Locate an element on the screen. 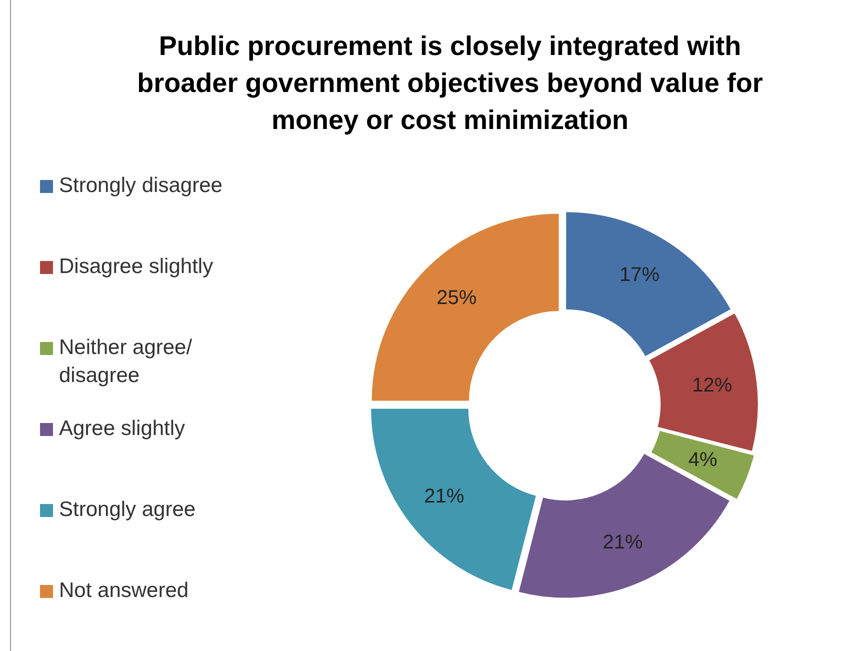 This screenshot has height=651, width=859. legend-label: Disagree slightly is located at coordinates (136, 267).